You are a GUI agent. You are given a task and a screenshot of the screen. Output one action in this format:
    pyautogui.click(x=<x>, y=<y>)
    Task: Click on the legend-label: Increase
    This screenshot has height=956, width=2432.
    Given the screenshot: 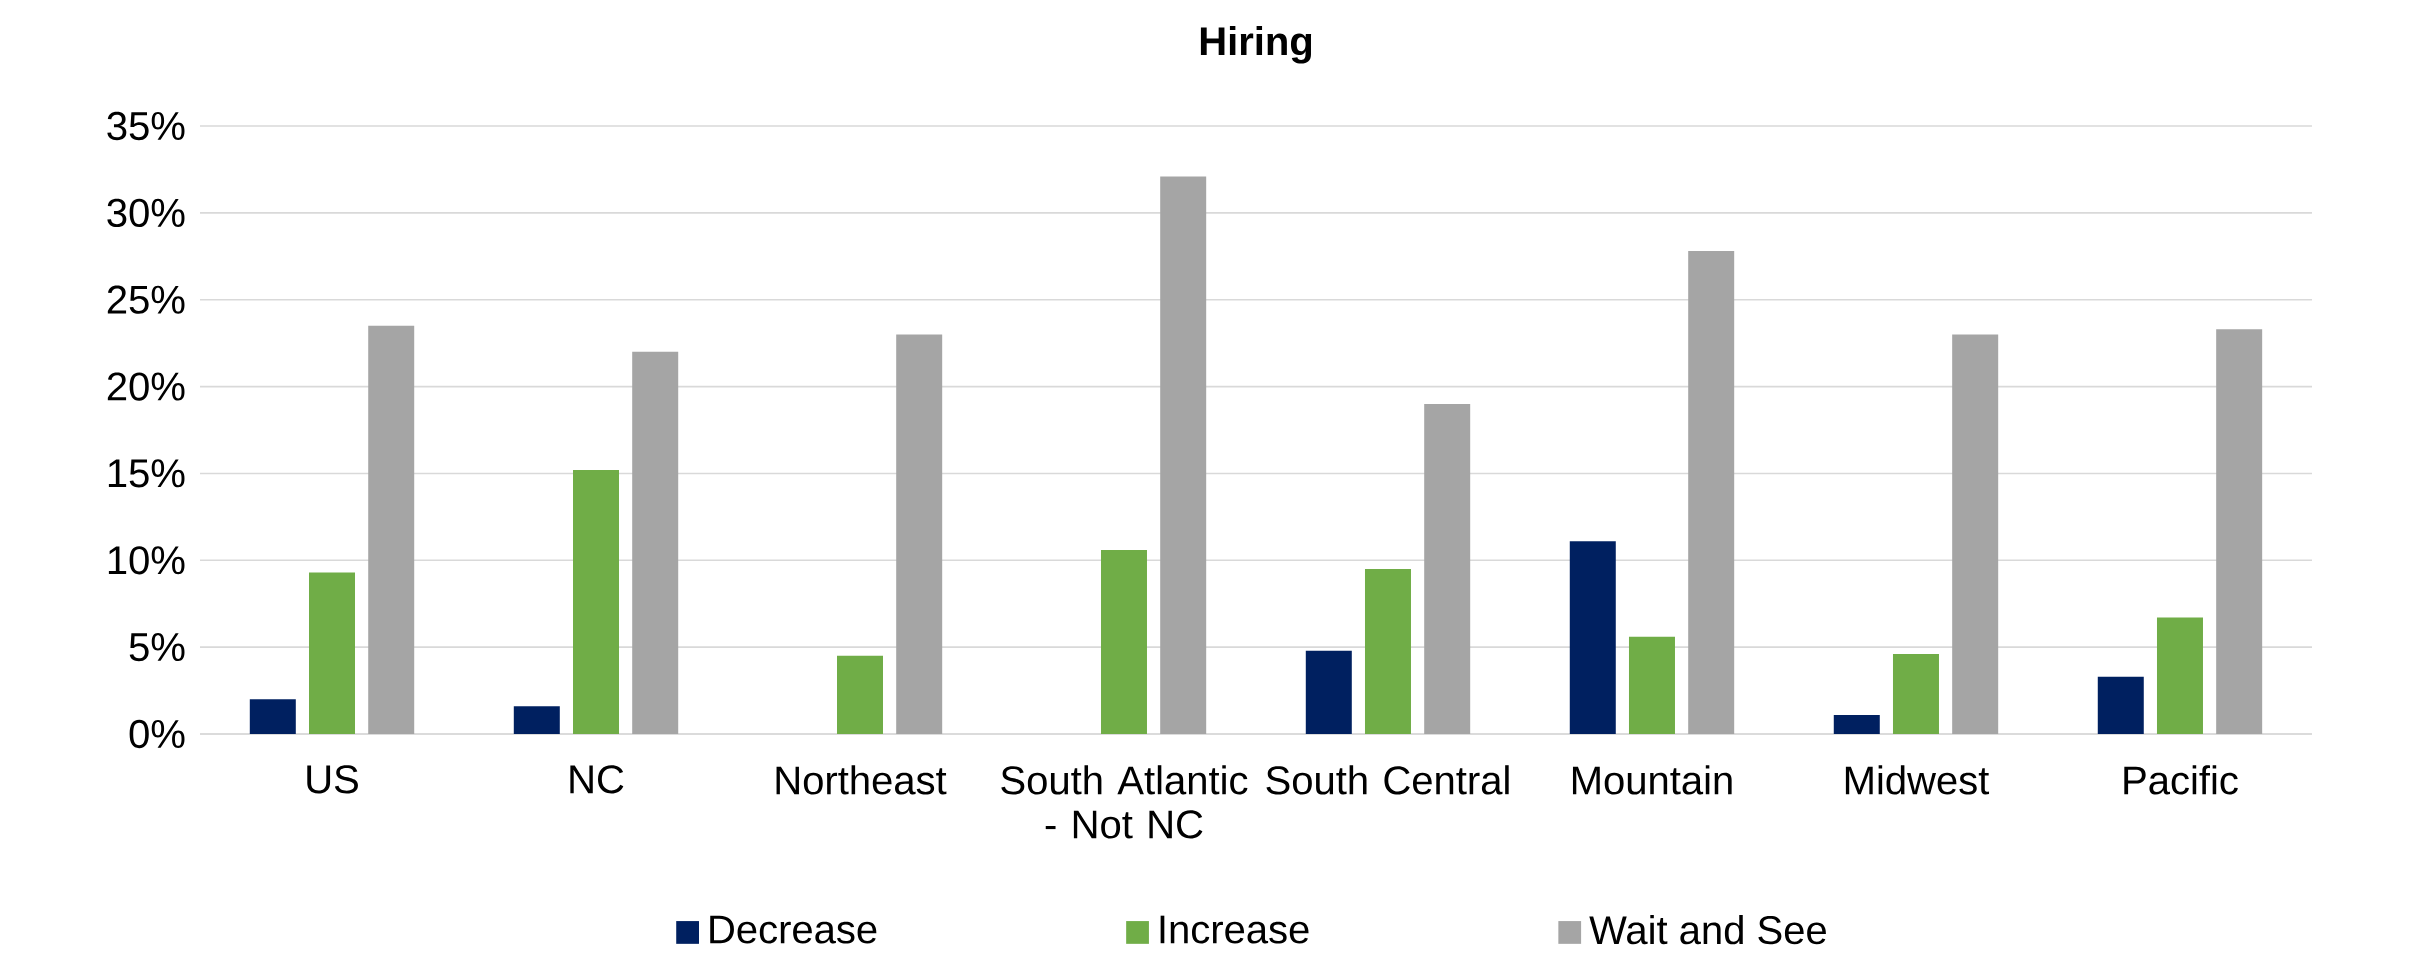 What is the action you would take?
    pyautogui.click(x=1234, y=929)
    